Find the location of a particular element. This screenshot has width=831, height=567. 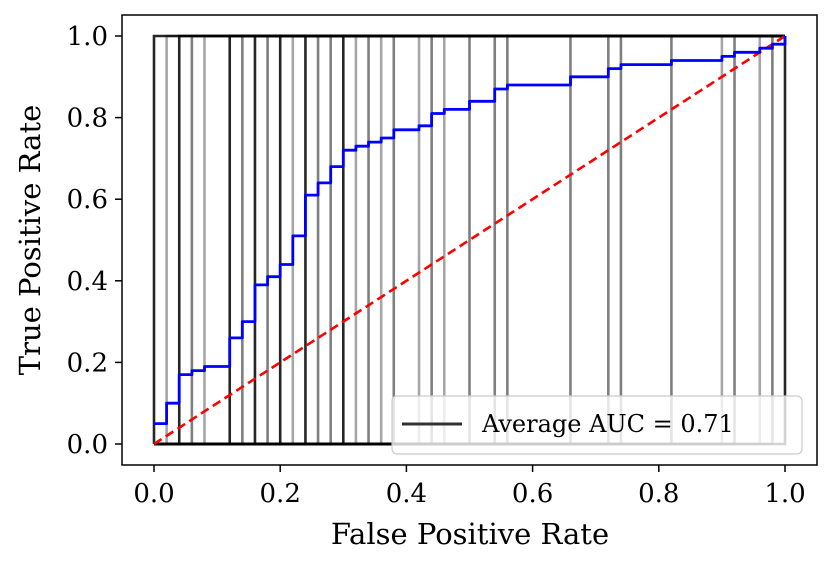

legend-box is located at coordinates (597, 425).